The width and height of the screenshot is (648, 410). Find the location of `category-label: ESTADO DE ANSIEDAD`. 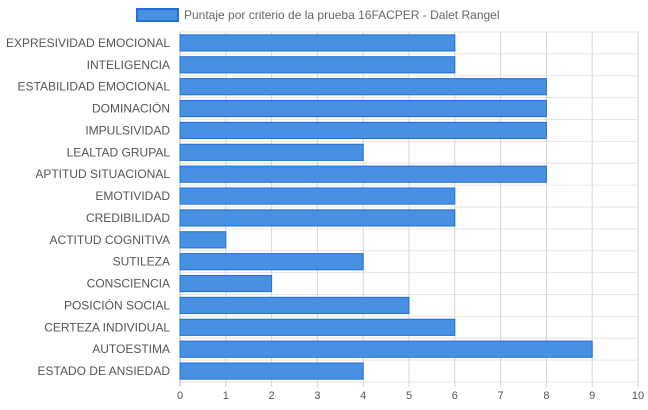

category-label: ESTADO DE ANSIEDAD is located at coordinates (104, 371).